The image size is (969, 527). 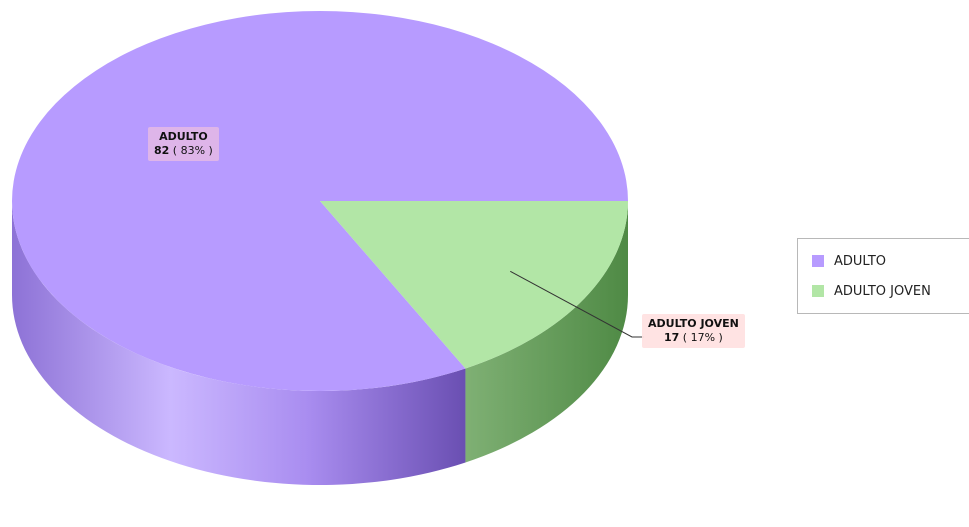 I want to click on data-label-adulto-joven-value: 17, so click(x=672, y=337).